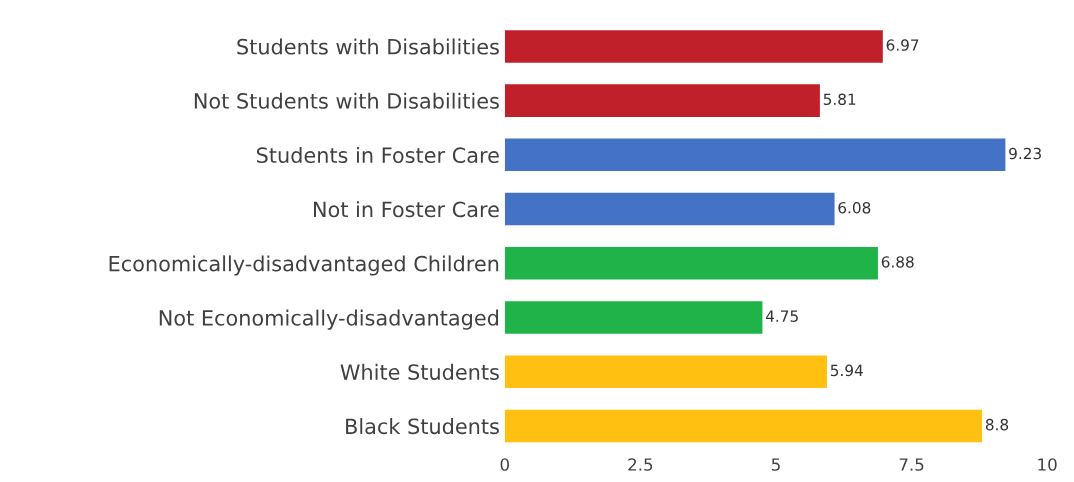 Image resolution: width=1074 pixels, height=482 pixels. I want to click on data-label: 5.94, so click(846, 370).